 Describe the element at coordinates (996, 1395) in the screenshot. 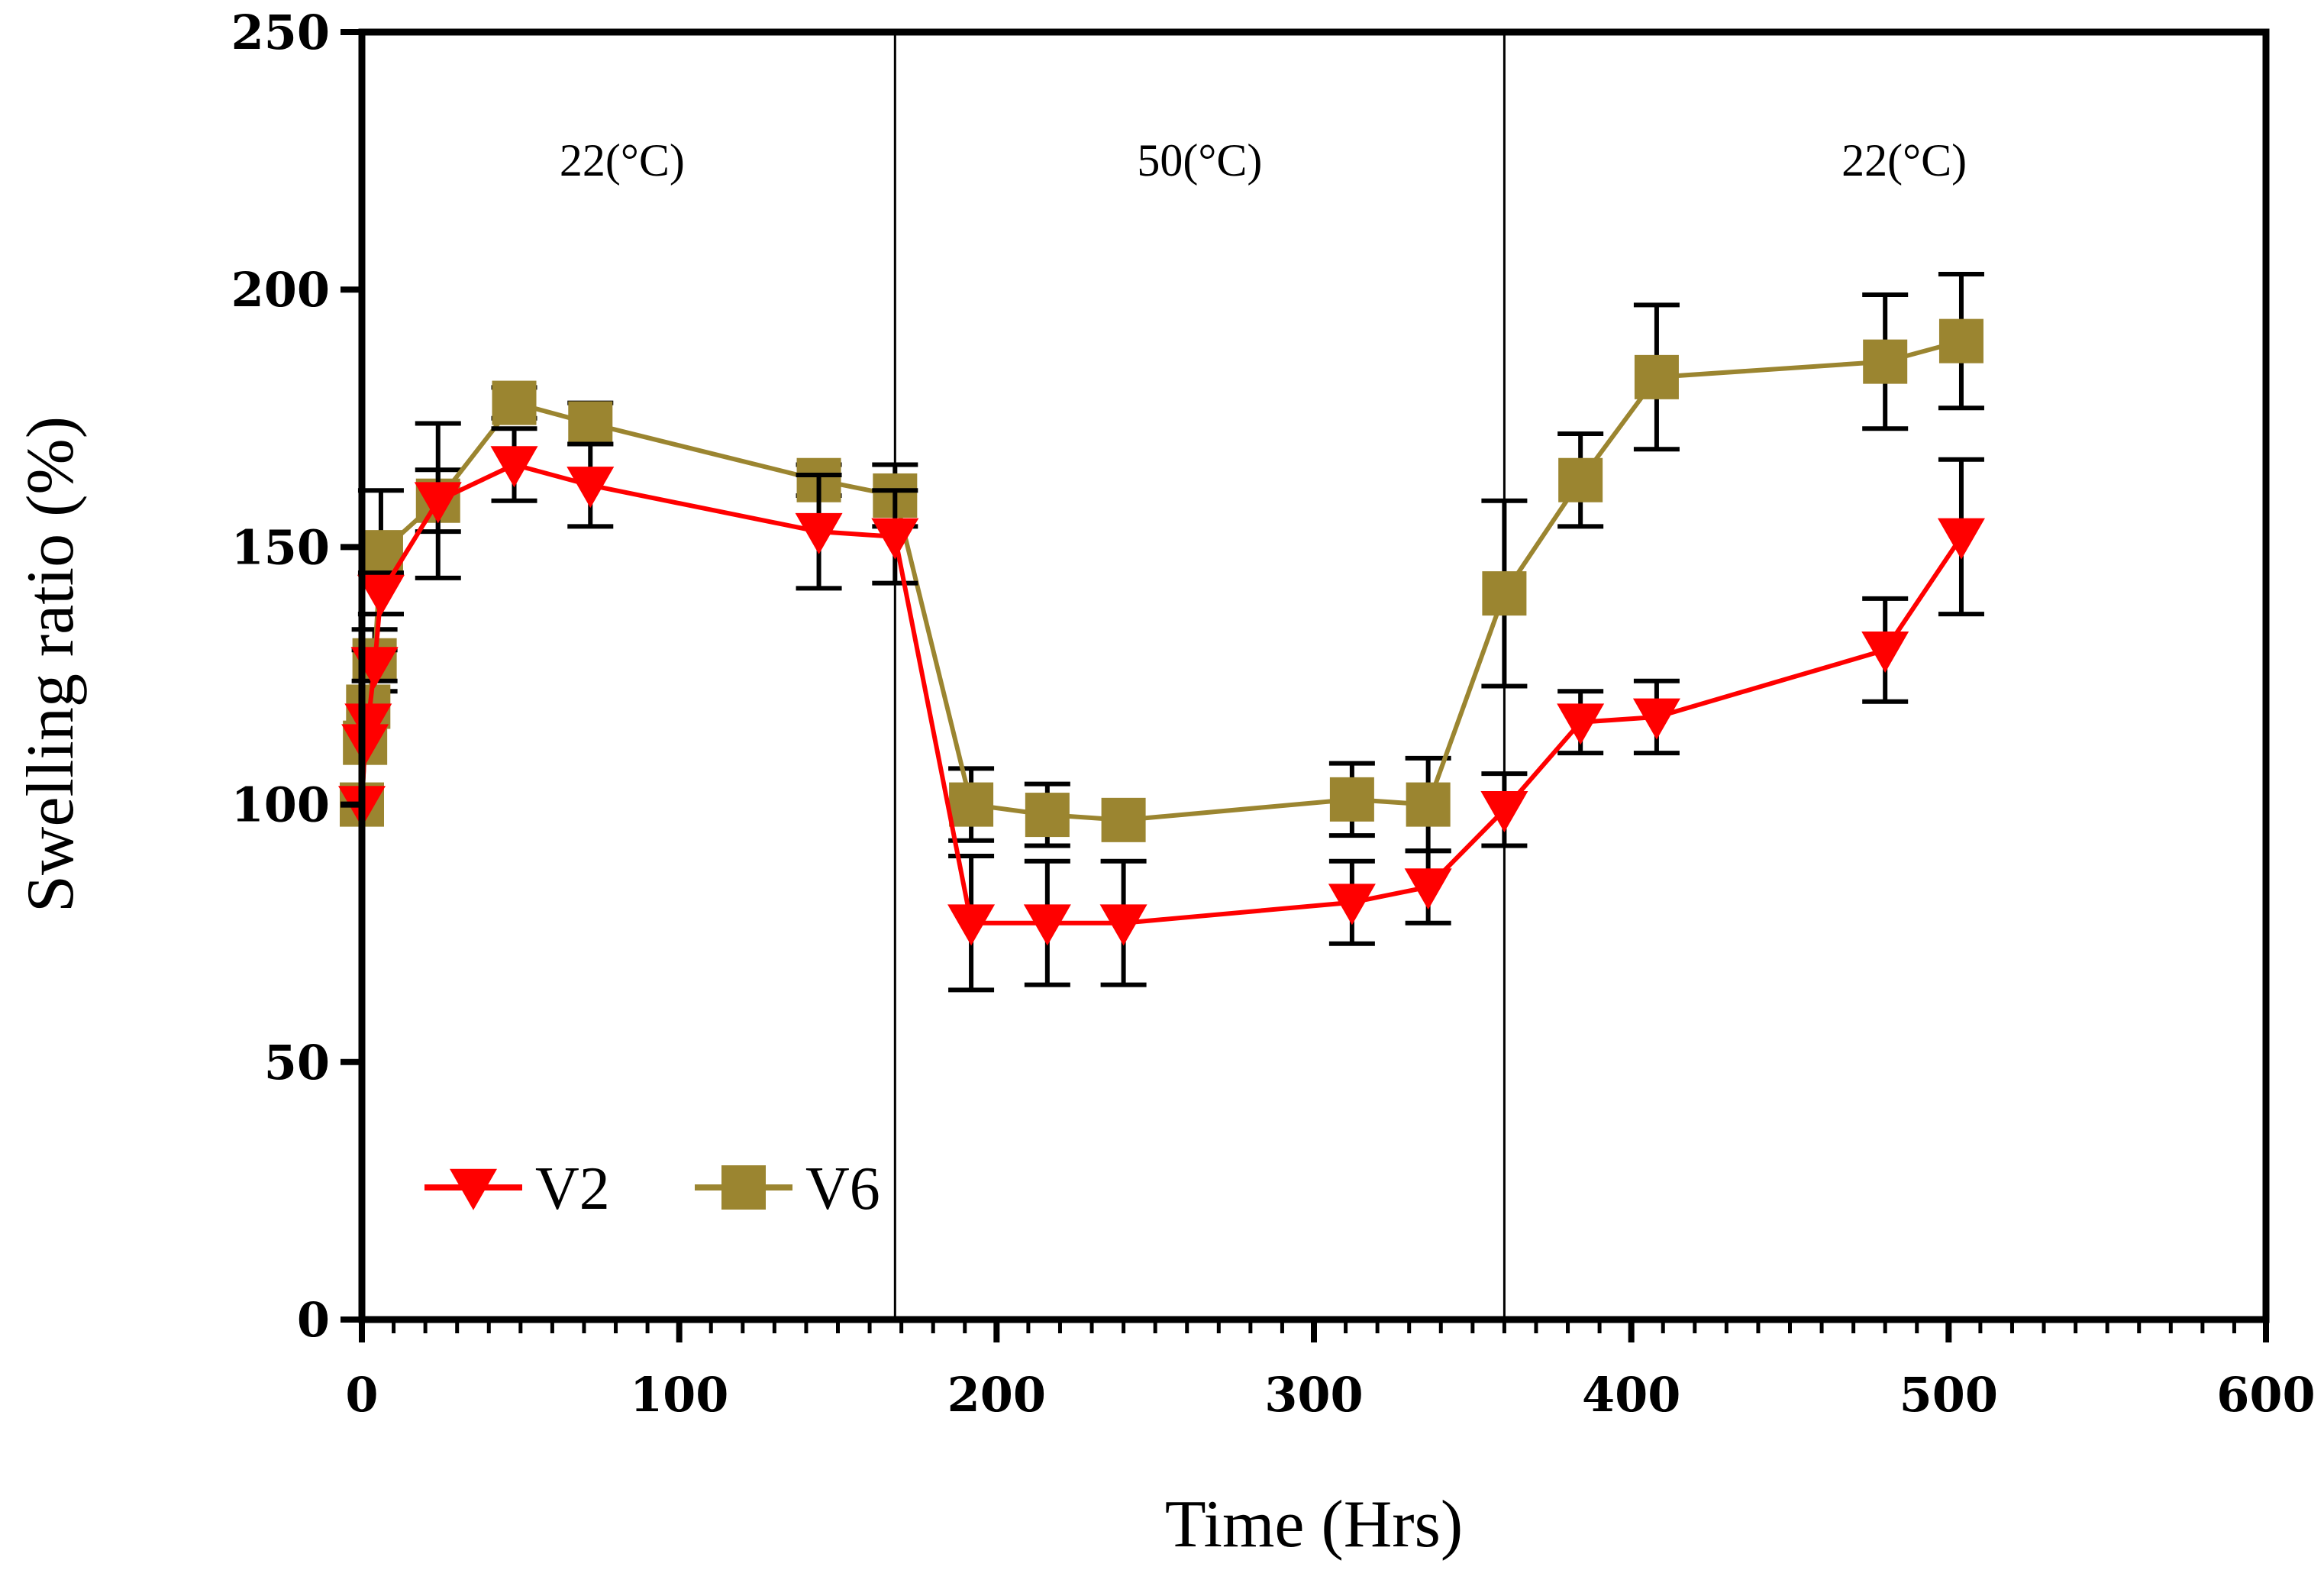

I see `x-tick-label: 200` at that location.